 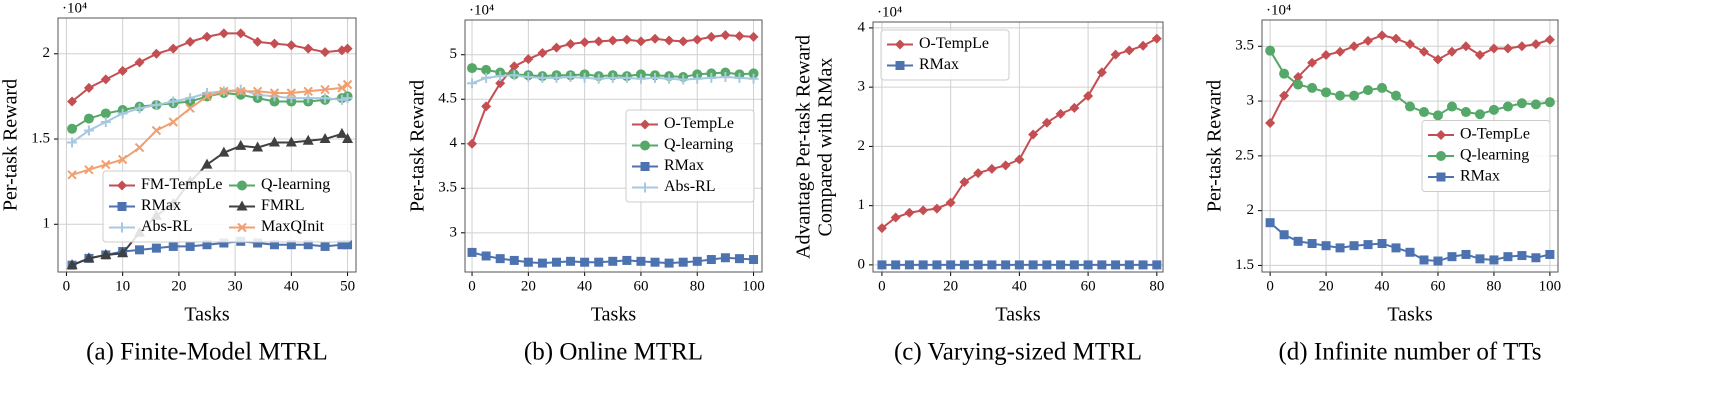 What do you see at coordinates (882, 286) in the screenshot?
I see `x-tick-label: 0` at bounding box center [882, 286].